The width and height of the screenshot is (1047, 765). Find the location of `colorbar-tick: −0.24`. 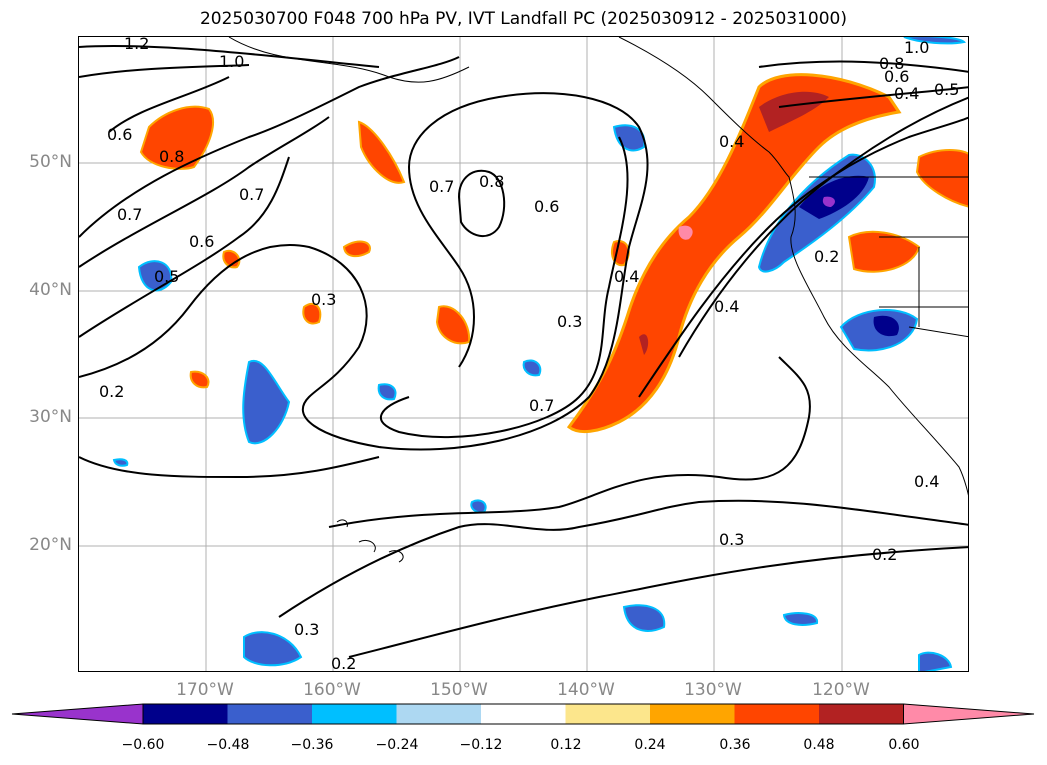

colorbar-tick: −0.24 is located at coordinates (397, 745).